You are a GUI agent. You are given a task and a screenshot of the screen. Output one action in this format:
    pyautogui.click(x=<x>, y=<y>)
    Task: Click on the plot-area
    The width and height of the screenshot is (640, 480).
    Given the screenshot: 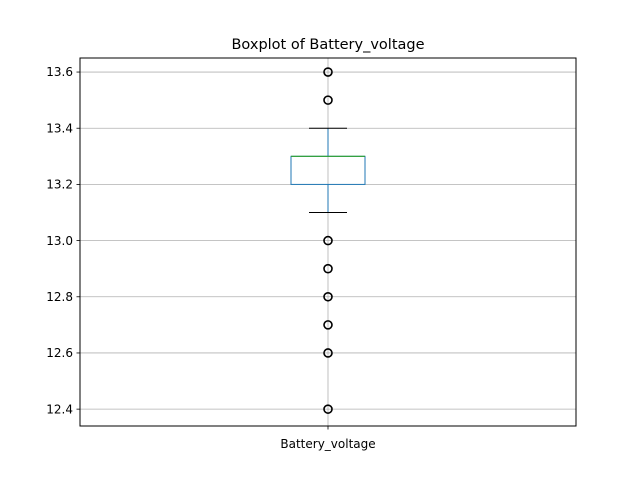 What is the action you would take?
    pyautogui.click(x=328, y=240)
    